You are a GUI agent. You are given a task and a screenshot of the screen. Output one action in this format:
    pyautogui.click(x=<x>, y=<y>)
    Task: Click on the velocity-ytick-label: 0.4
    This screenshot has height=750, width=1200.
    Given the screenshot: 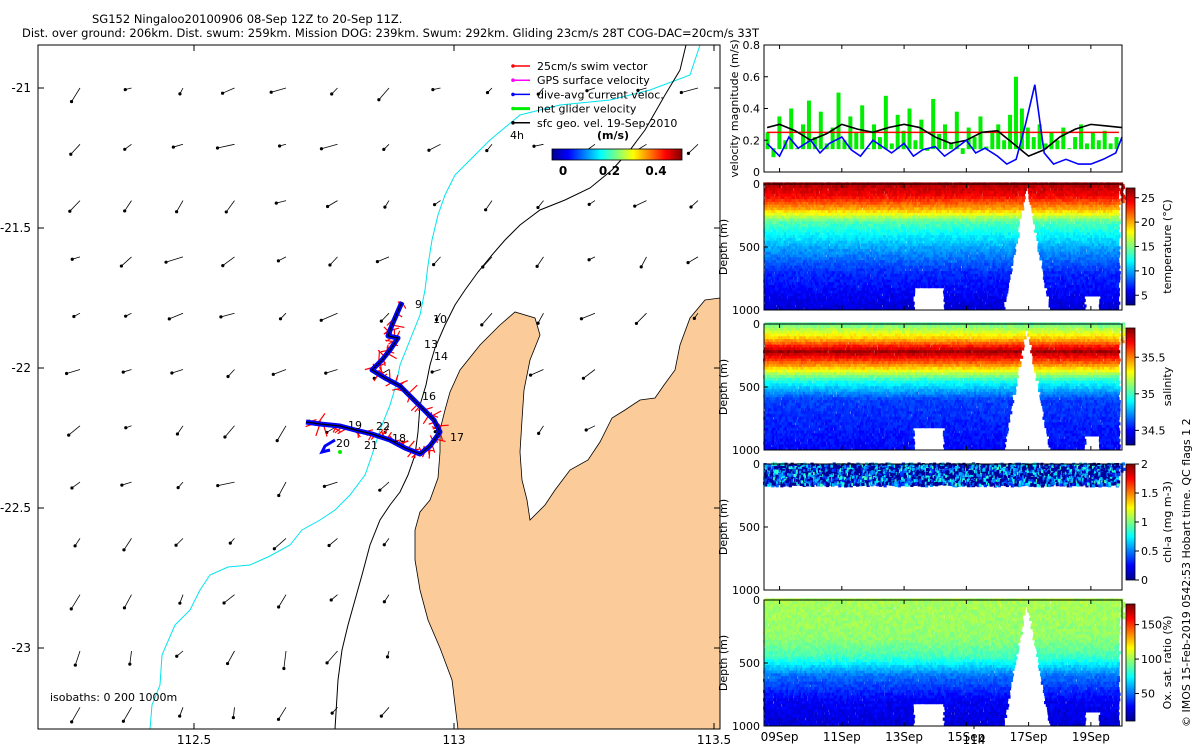 What is the action you would take?
    pyautogui.click(x=752, y=109)
    